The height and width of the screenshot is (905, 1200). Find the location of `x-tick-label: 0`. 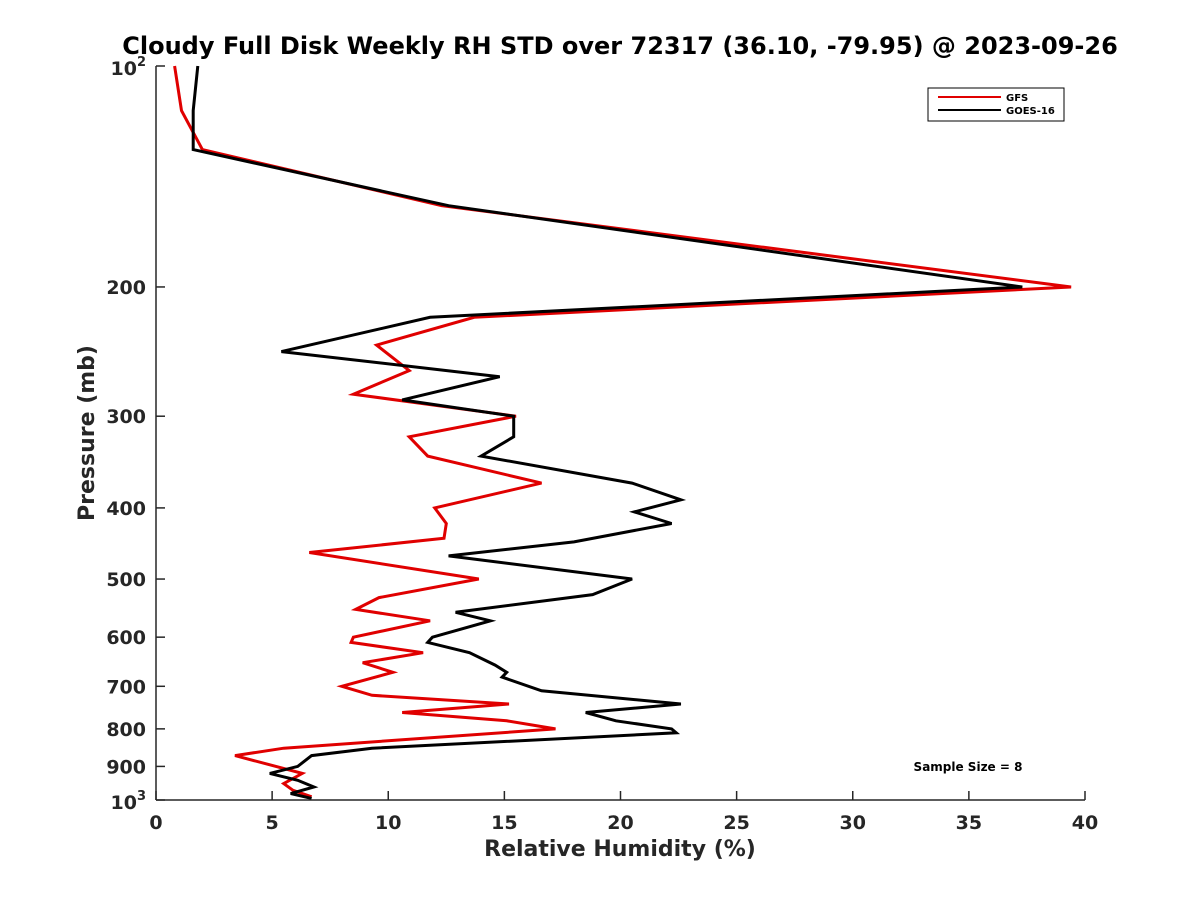

x-tick-label: 0 is located at coordinates (155, 823).